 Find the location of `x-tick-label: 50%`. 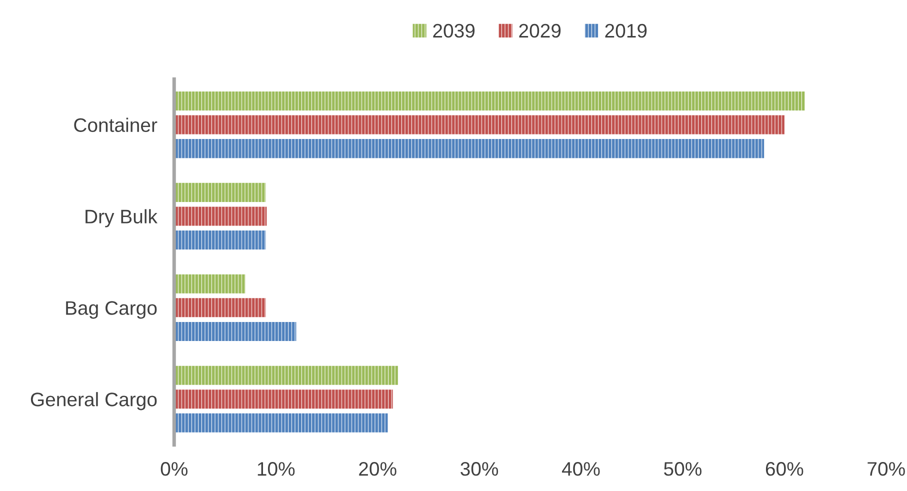

x-tick-label: 50% is located at coordinates (683, 469).